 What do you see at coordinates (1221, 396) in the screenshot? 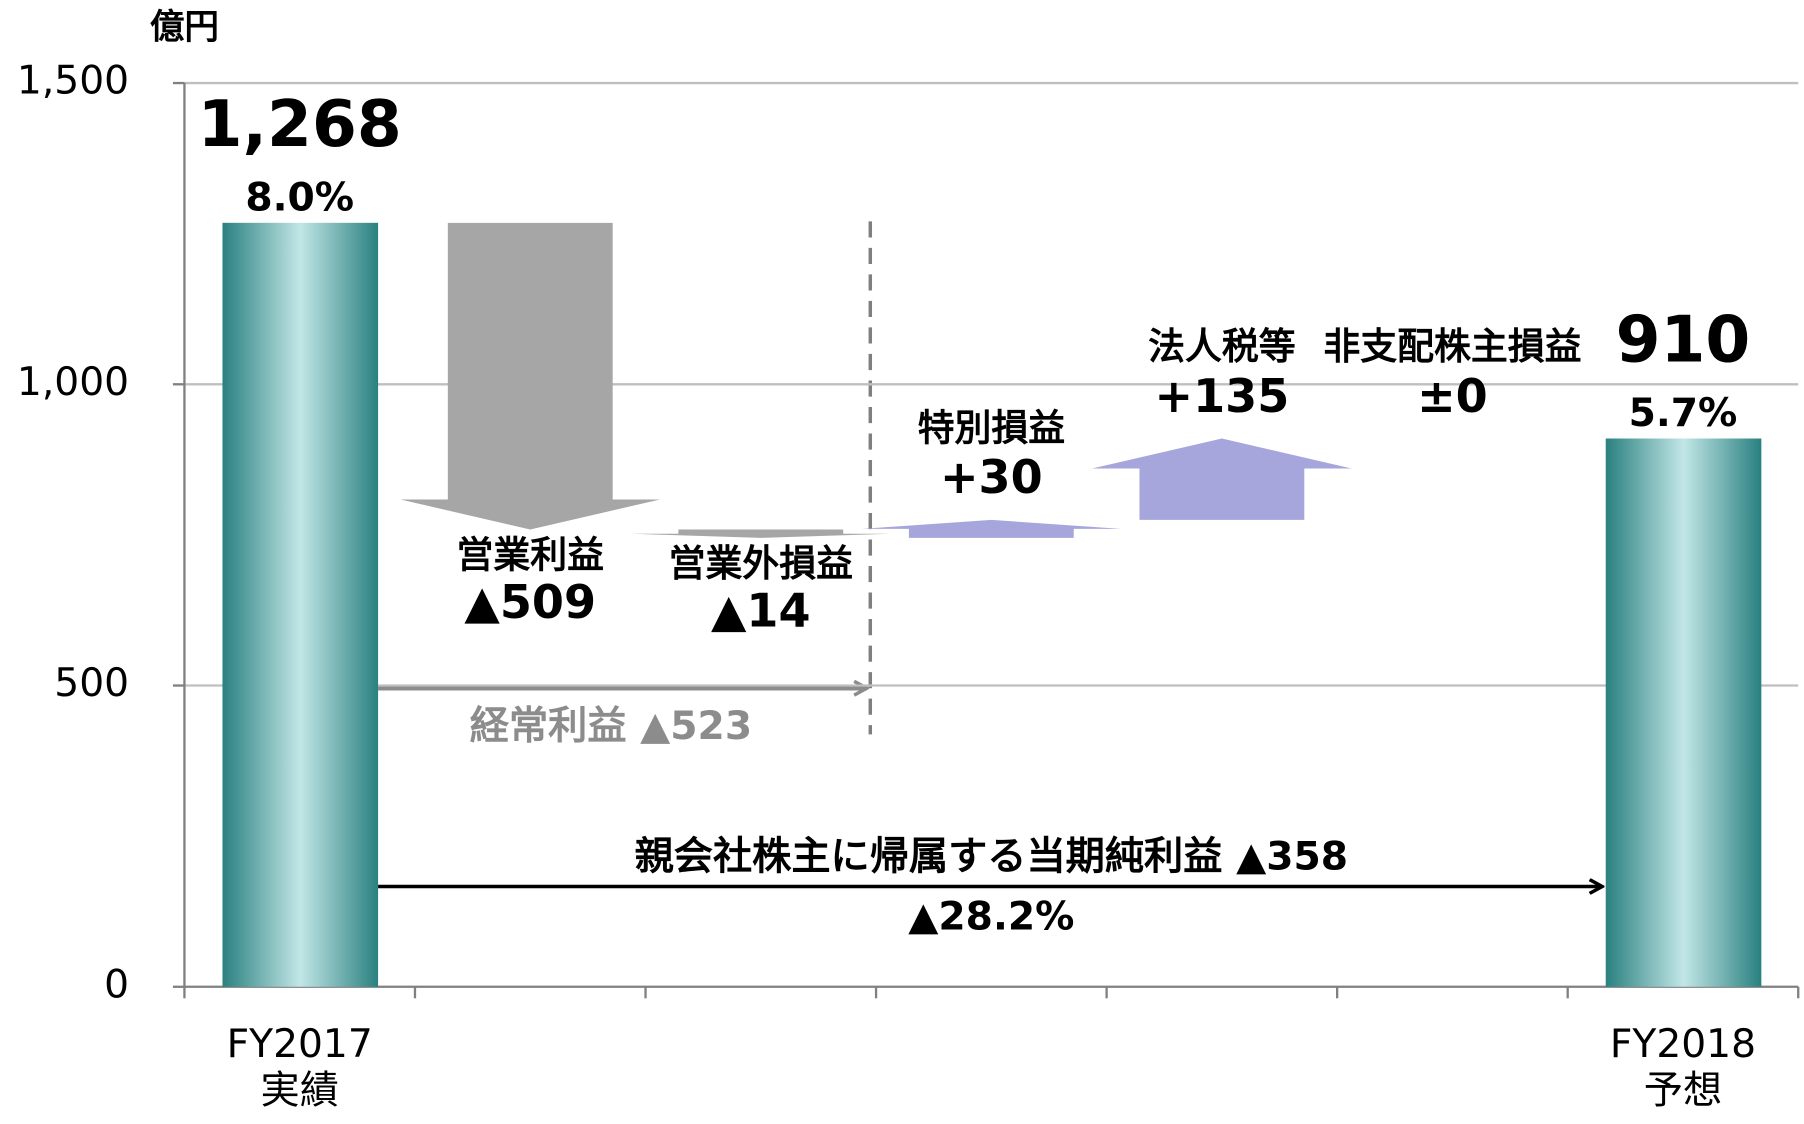
I see `value-label: +135` at bounding box center [1221, 396].